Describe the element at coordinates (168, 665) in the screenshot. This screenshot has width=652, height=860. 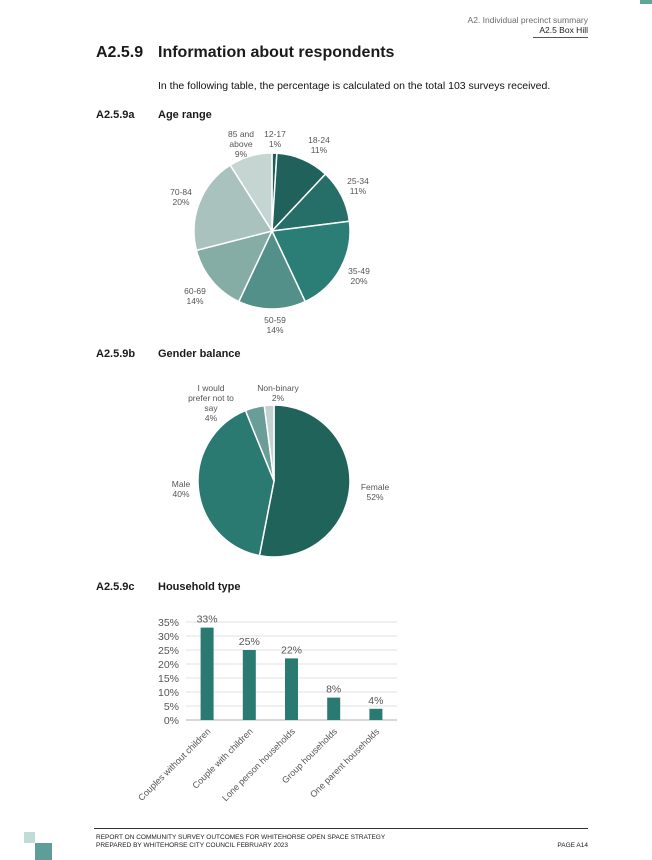
I see `y-tick-label: 20%` at that location.